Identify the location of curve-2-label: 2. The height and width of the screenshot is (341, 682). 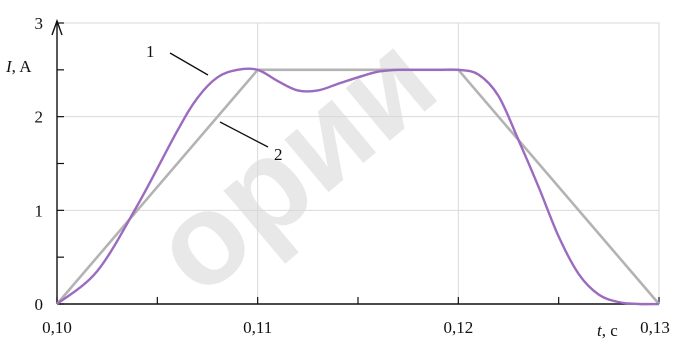
(278, 154).